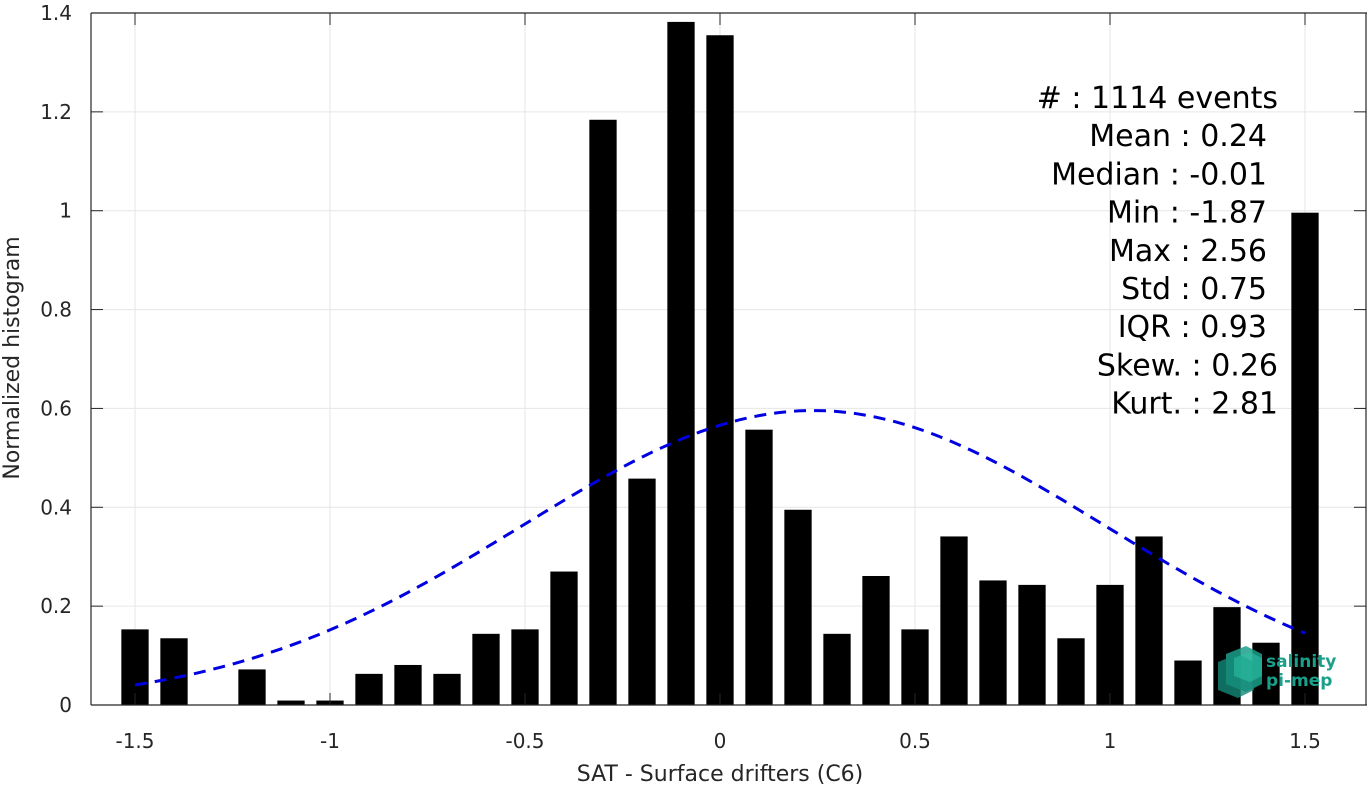  What do you see at coordinates (720, 773) in the screenshot?
I see `x-axis-label: SAT - Surface drifters (C6)` at bounding box center [720, 773].